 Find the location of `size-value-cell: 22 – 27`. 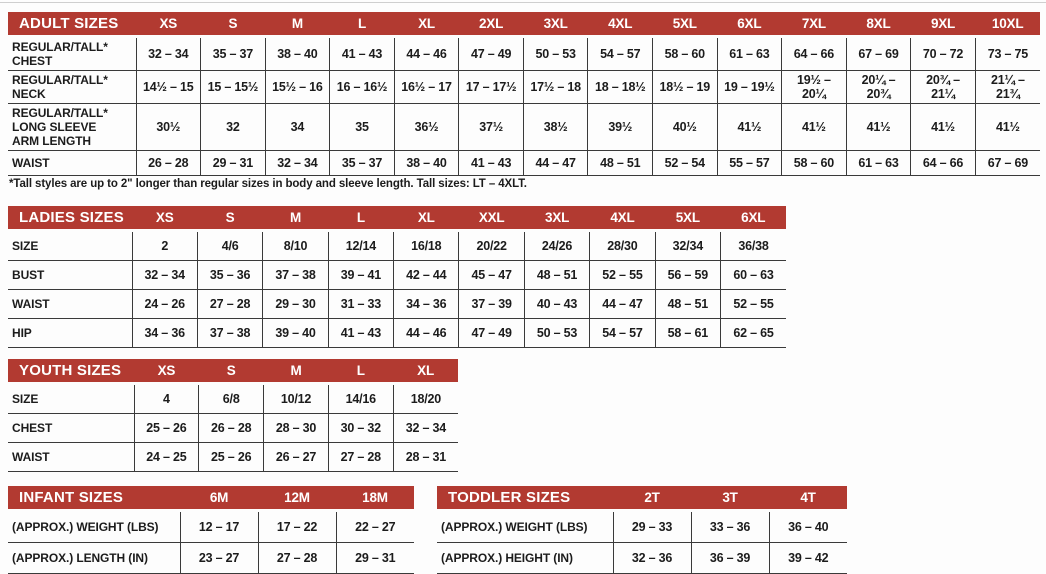

size-value-cell: 22 – 27 is located at coordinates (374, 526).